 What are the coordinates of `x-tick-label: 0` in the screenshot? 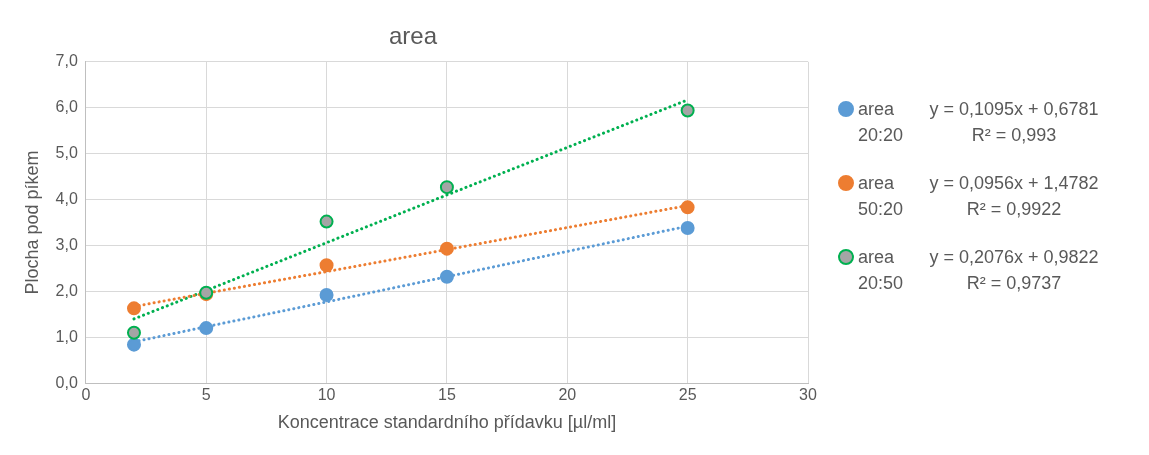 It's located at (86, 395).